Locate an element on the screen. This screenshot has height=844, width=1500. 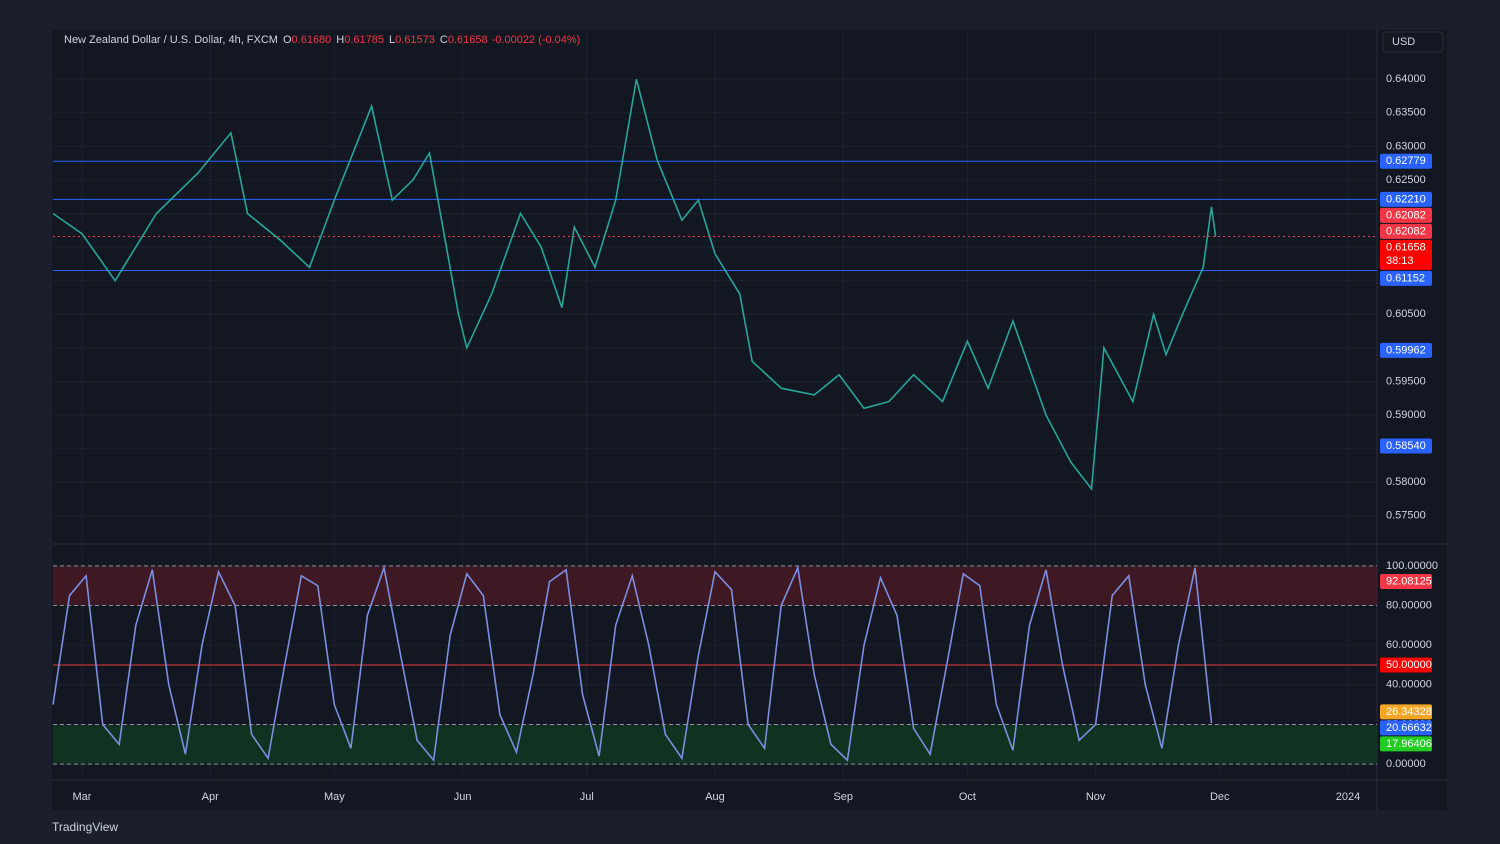
y-tick-label: 0.57500 is located at coordinates (1406, 516).